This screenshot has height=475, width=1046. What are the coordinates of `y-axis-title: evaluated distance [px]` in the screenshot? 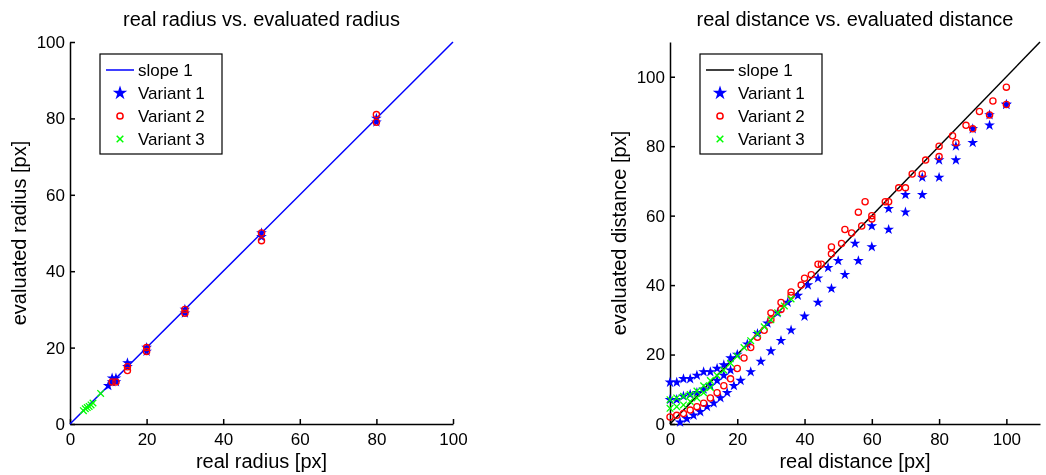 It's located at (619, 233).